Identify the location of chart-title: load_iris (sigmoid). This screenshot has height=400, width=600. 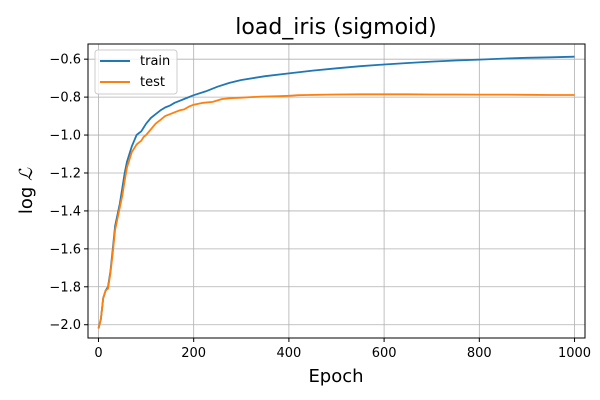
(335, 27).